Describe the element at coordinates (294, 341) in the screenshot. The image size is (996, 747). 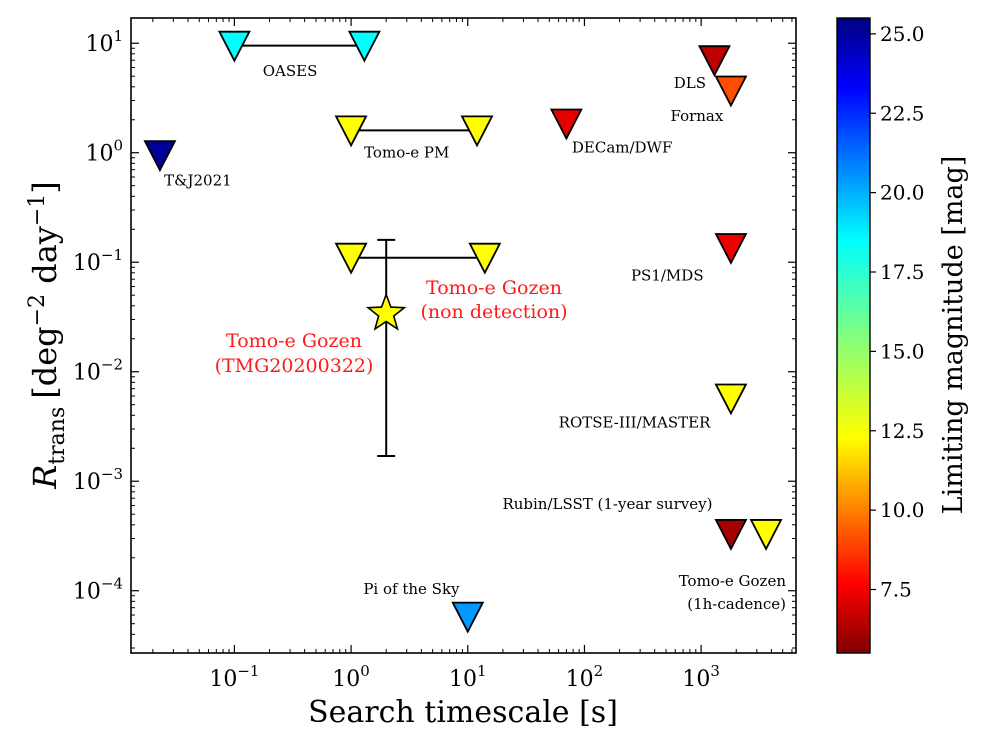
I see `det-label-line1: Tomo-e Gozen` at that location.